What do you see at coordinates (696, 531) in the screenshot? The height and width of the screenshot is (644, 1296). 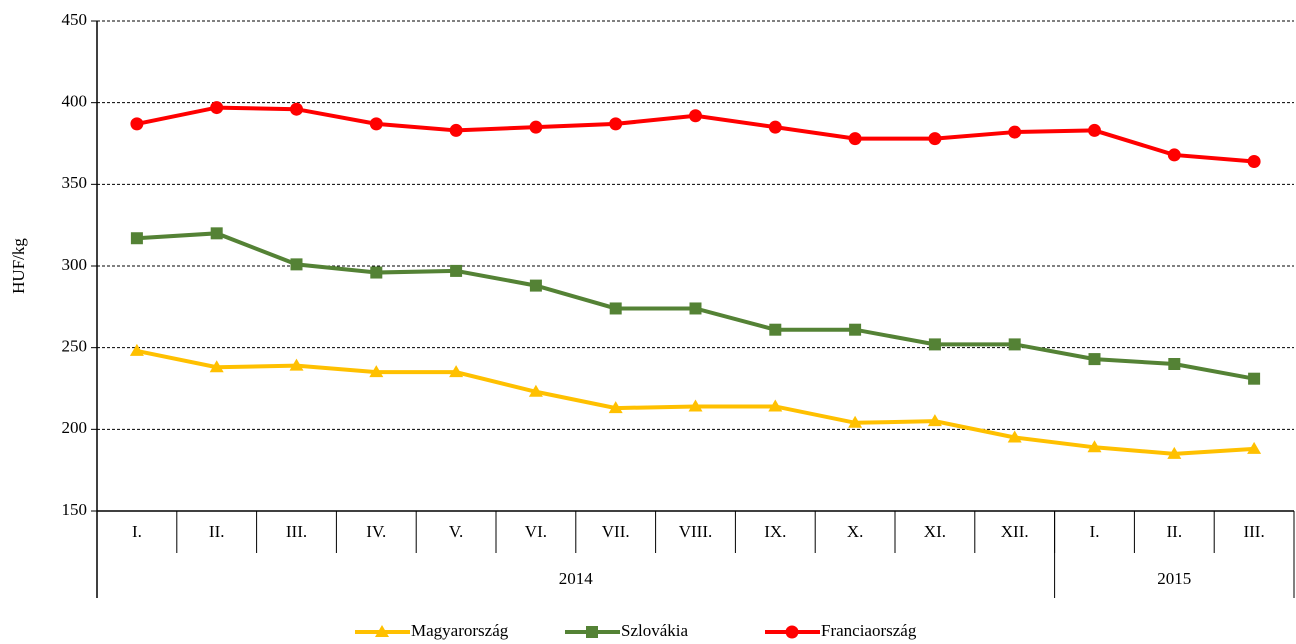 I see `x-tick-label: VIII.` at bounding box center [696, 531].